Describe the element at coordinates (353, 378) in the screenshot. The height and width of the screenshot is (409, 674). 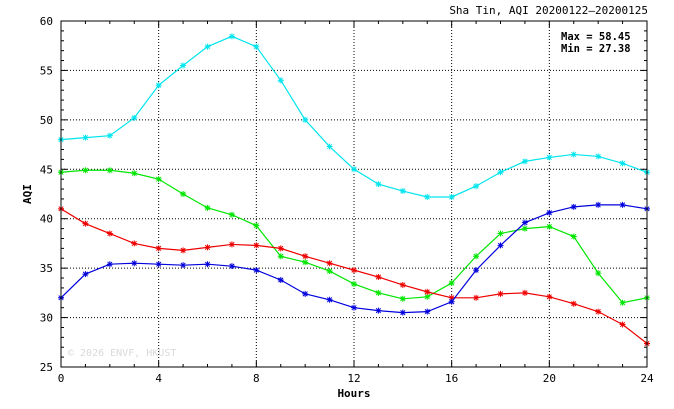
I see `x-tick-label: 12` at that location.